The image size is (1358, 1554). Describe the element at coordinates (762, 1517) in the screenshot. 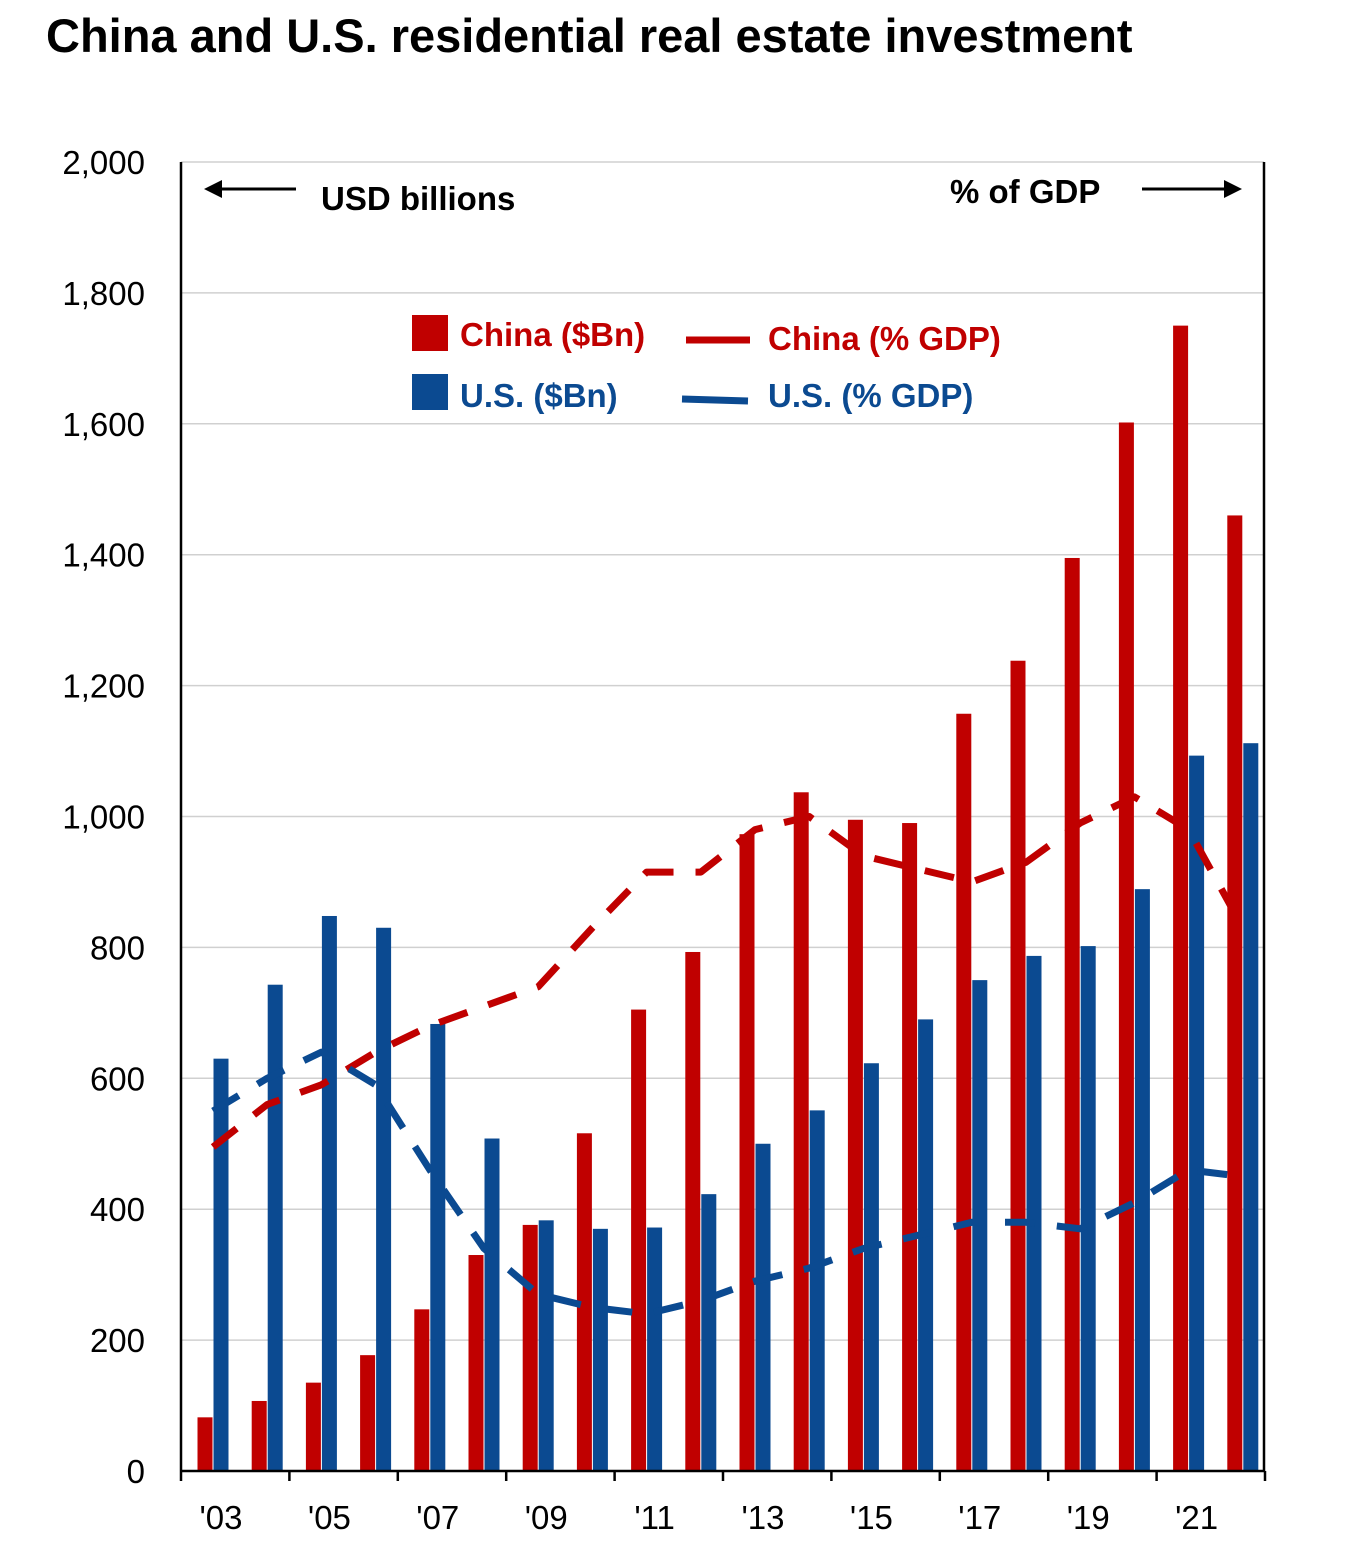

I see `x-tick-label: '13` at that location.